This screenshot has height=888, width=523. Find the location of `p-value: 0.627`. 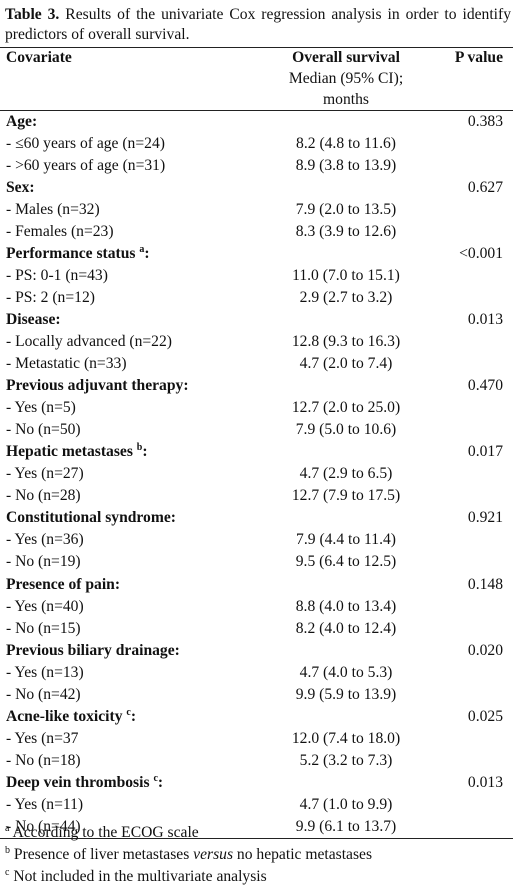

p-value: 0.627 is located at coordinates (485, 187).